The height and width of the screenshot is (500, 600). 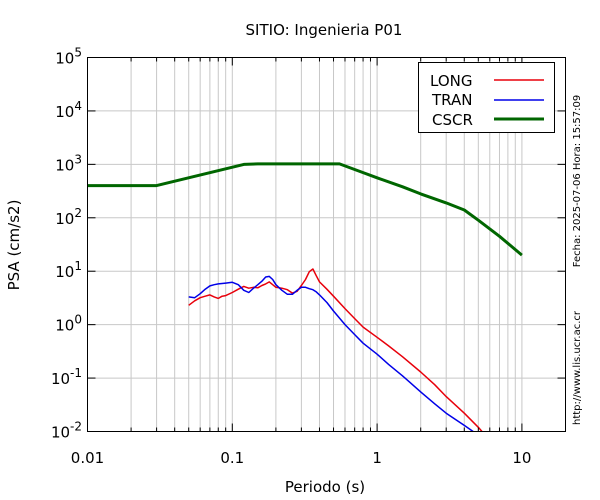 I want to click on y-tick-label: 10⁻², so click(x=66, y=431).